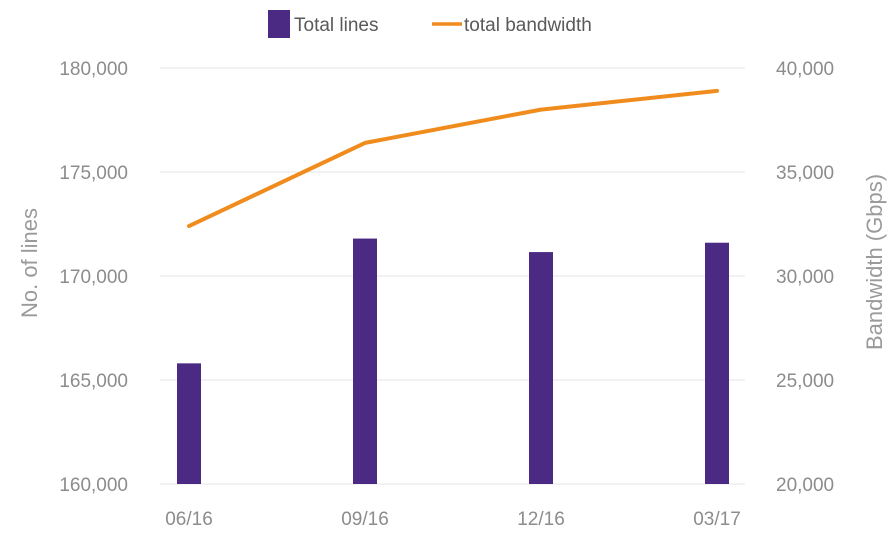 The image size is (893, 535). What do you see at coordinates (717, 519) in the screenshot?
I see `x-tick-label: 03/17` at bounding box center [717, 519].